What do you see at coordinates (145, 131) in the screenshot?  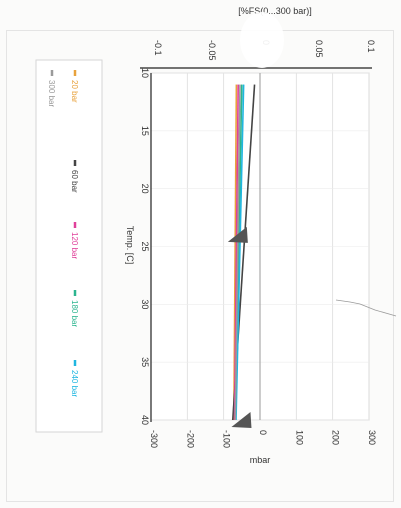 I see `temp-tick-label: 15` at bounding box center [145, 131].